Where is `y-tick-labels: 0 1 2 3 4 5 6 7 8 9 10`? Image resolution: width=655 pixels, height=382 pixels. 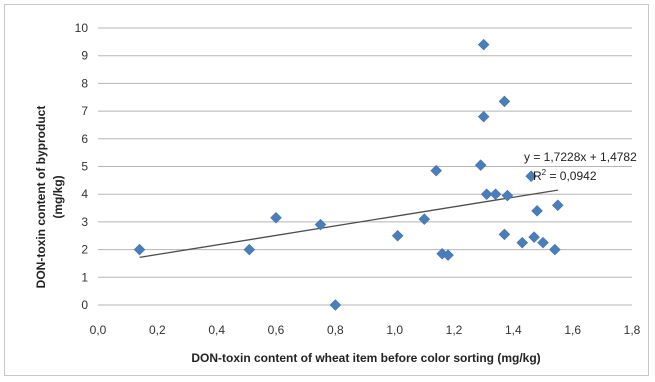
y-tick-labels: 0 1 2 3 4 5 6 7 8 9 10 is located at coordinates (82, 166).